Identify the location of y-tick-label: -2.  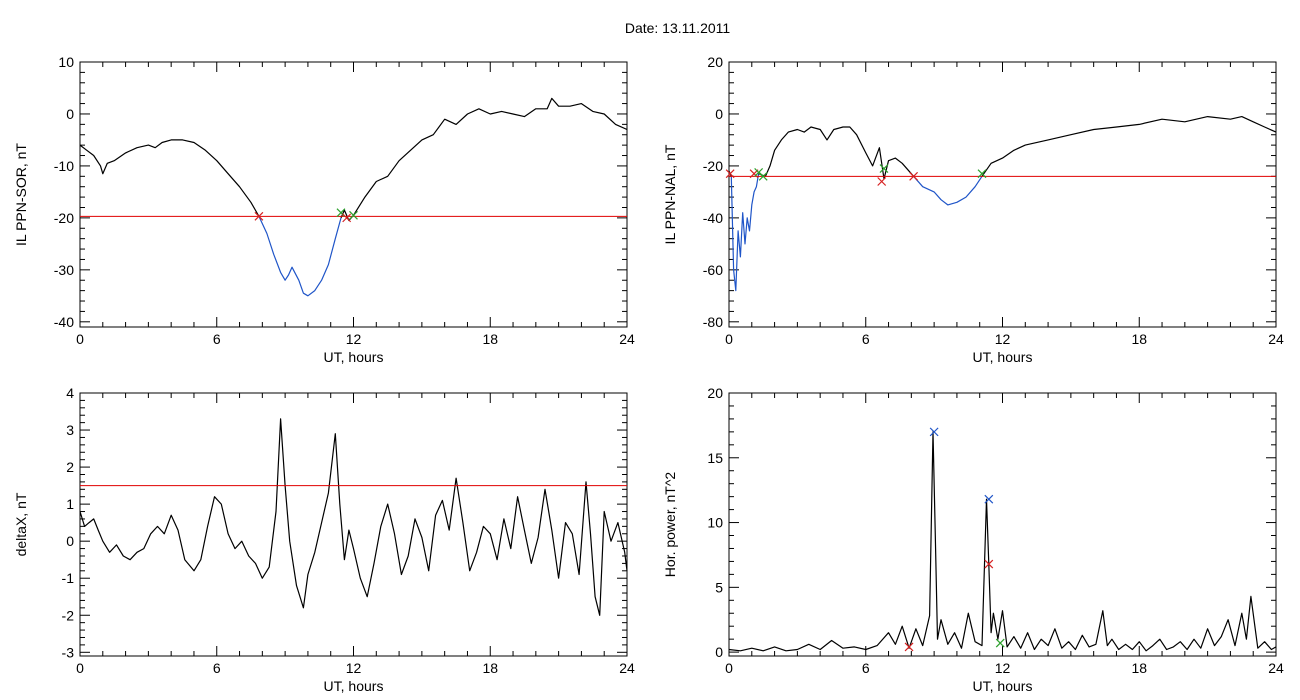
(68, 615).